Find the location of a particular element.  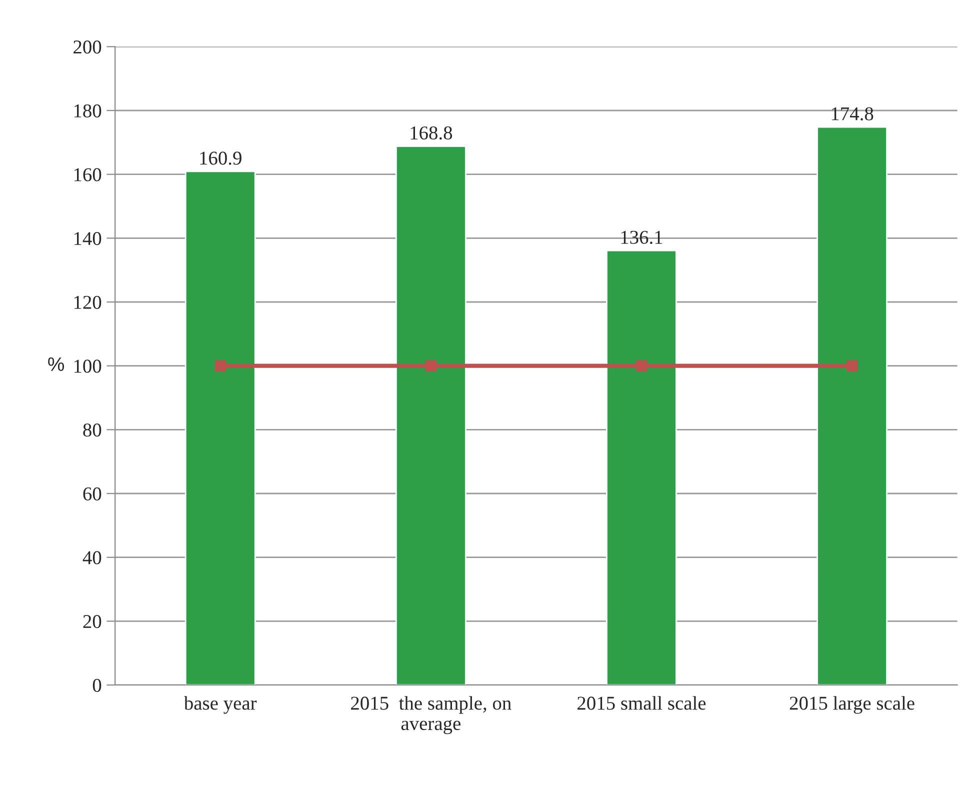

y-tick-label: 20 is located at coordinates (92, 621).